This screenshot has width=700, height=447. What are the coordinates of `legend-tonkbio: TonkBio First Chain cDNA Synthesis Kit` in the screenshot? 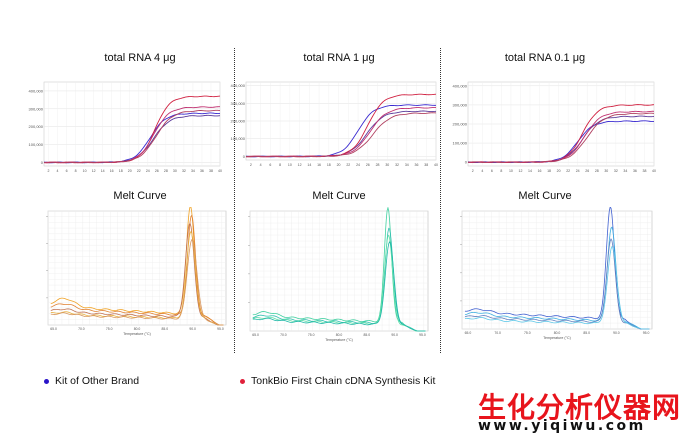 It's located at (337, 381).